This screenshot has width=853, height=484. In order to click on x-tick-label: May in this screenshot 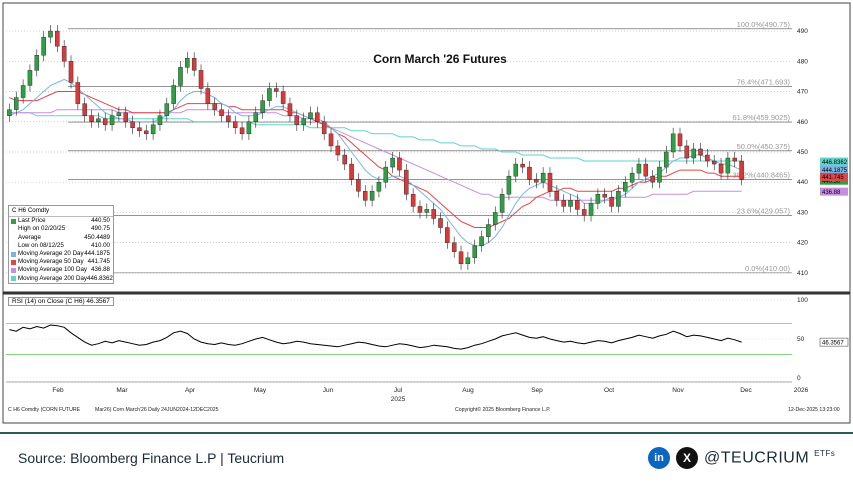, I will do `click(260, 390)`.